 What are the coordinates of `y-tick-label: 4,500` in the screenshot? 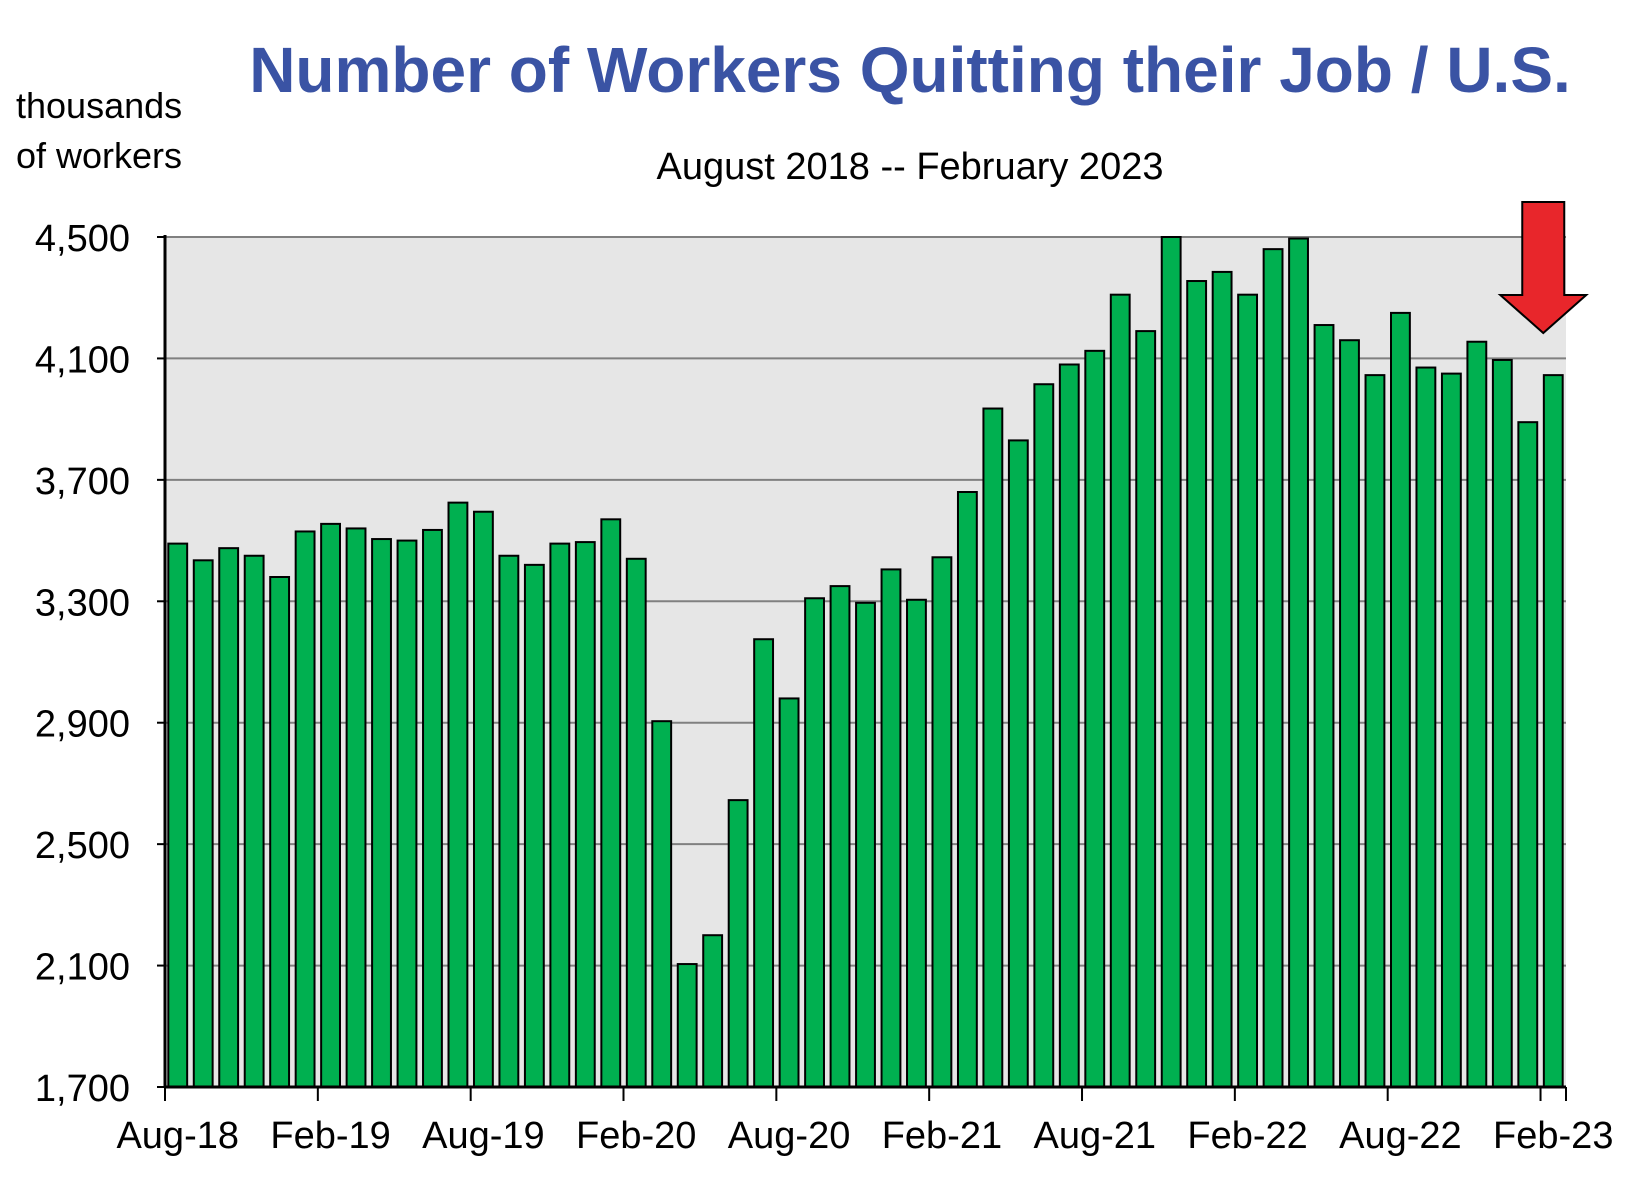 It's located at (82, 239).